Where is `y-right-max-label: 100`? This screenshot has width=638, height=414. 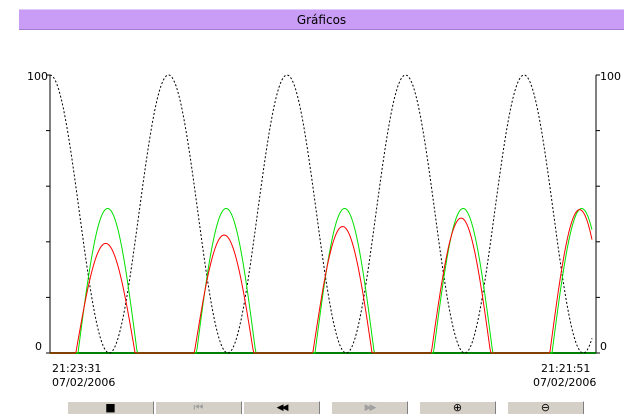 y-right-max-label: 100 is located at coordinates (610, 76).